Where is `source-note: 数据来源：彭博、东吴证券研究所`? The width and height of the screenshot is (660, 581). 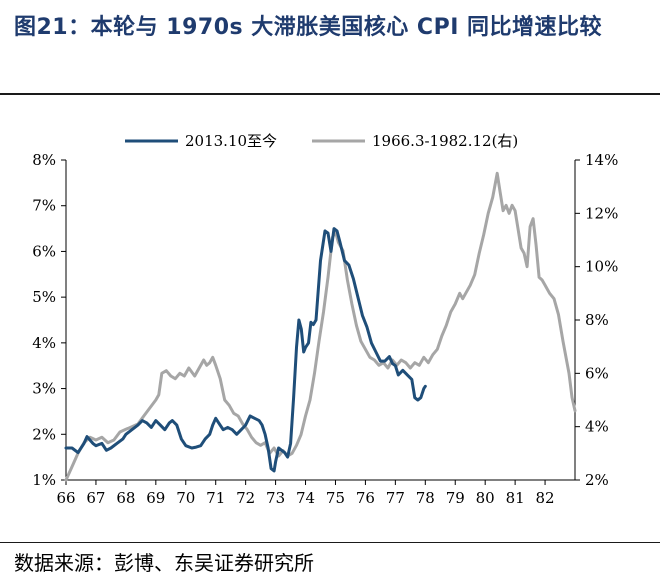 source-note: 数据来源：彭博、东吴证券研究所 is located at coordinates (164, 563).